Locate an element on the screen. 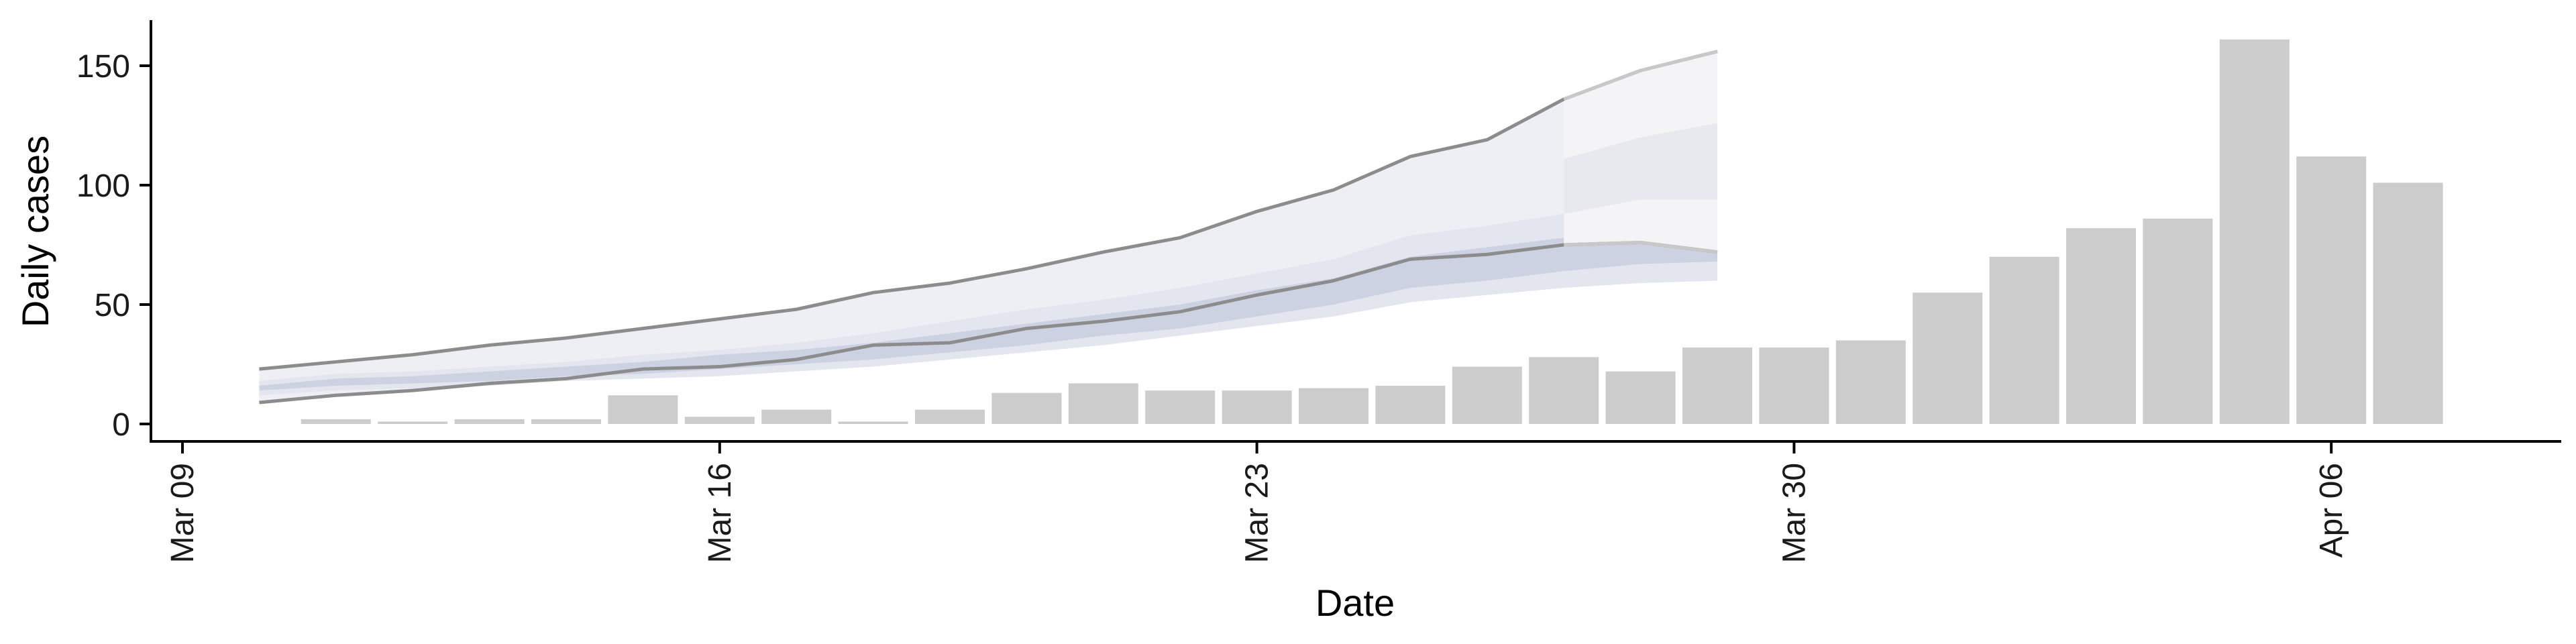 The width and height of the screenshot is (2576, 644). forecast-upper-line is located at coordinates (1640, 75).